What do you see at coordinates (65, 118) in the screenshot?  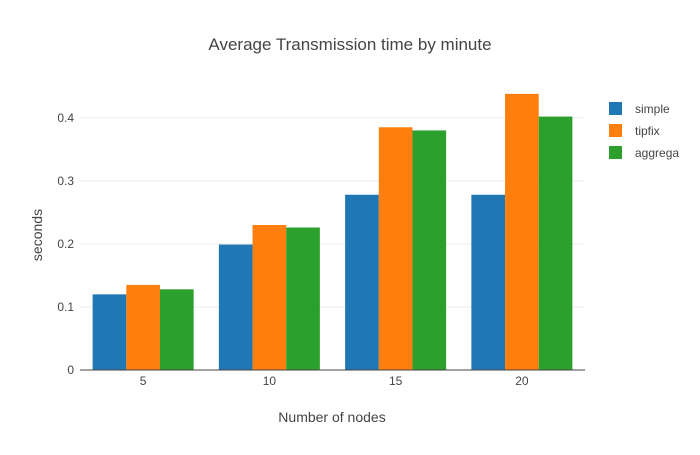 I see `y-tick-label: 0.4` at bounding box center [65, 118].